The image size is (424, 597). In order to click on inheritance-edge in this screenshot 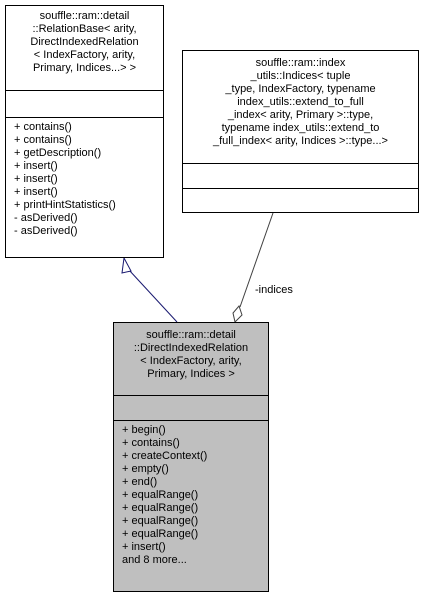, I will do `click(153, 296)`.